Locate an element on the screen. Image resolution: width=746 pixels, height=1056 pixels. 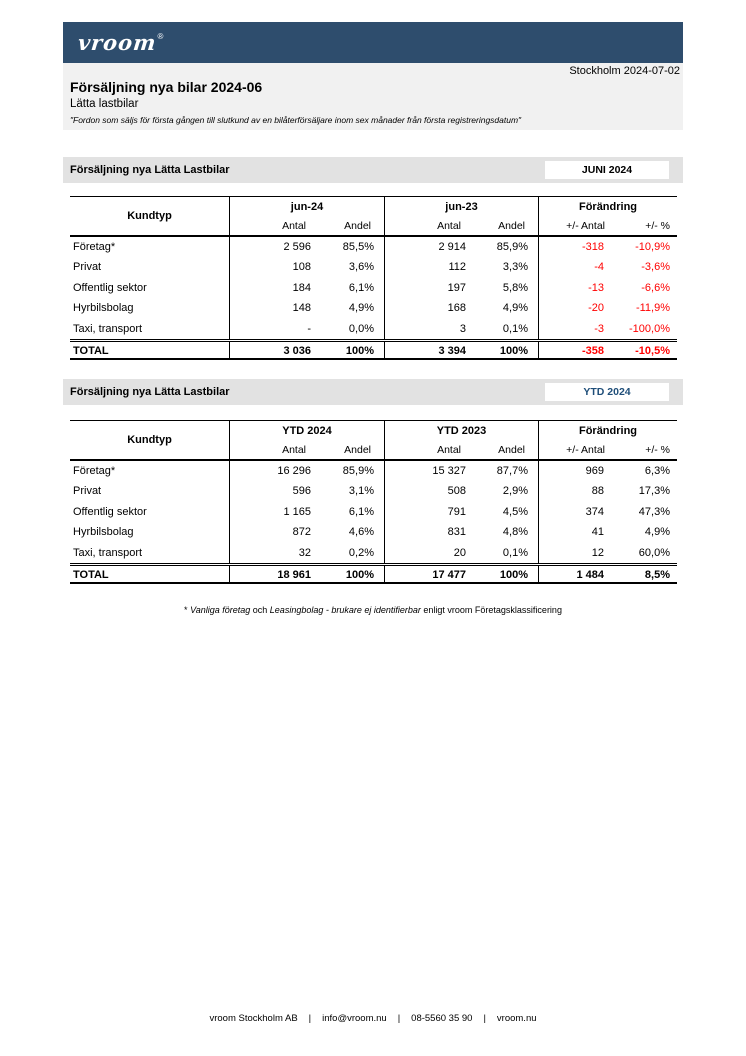
footnote-plain-1: och is located at coordinates (260, 610).